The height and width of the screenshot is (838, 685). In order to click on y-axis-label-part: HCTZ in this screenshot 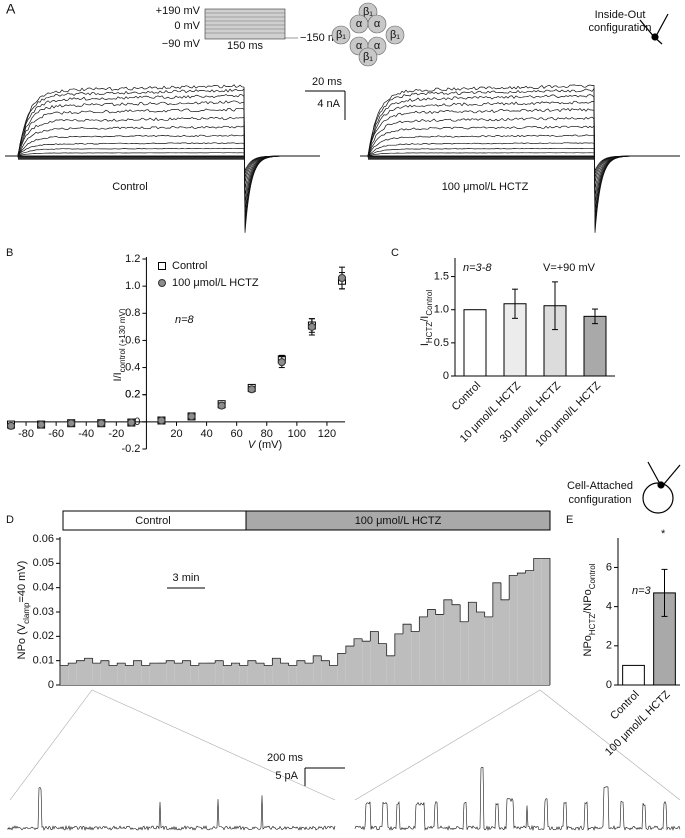, I will do `click(429, 332)`.